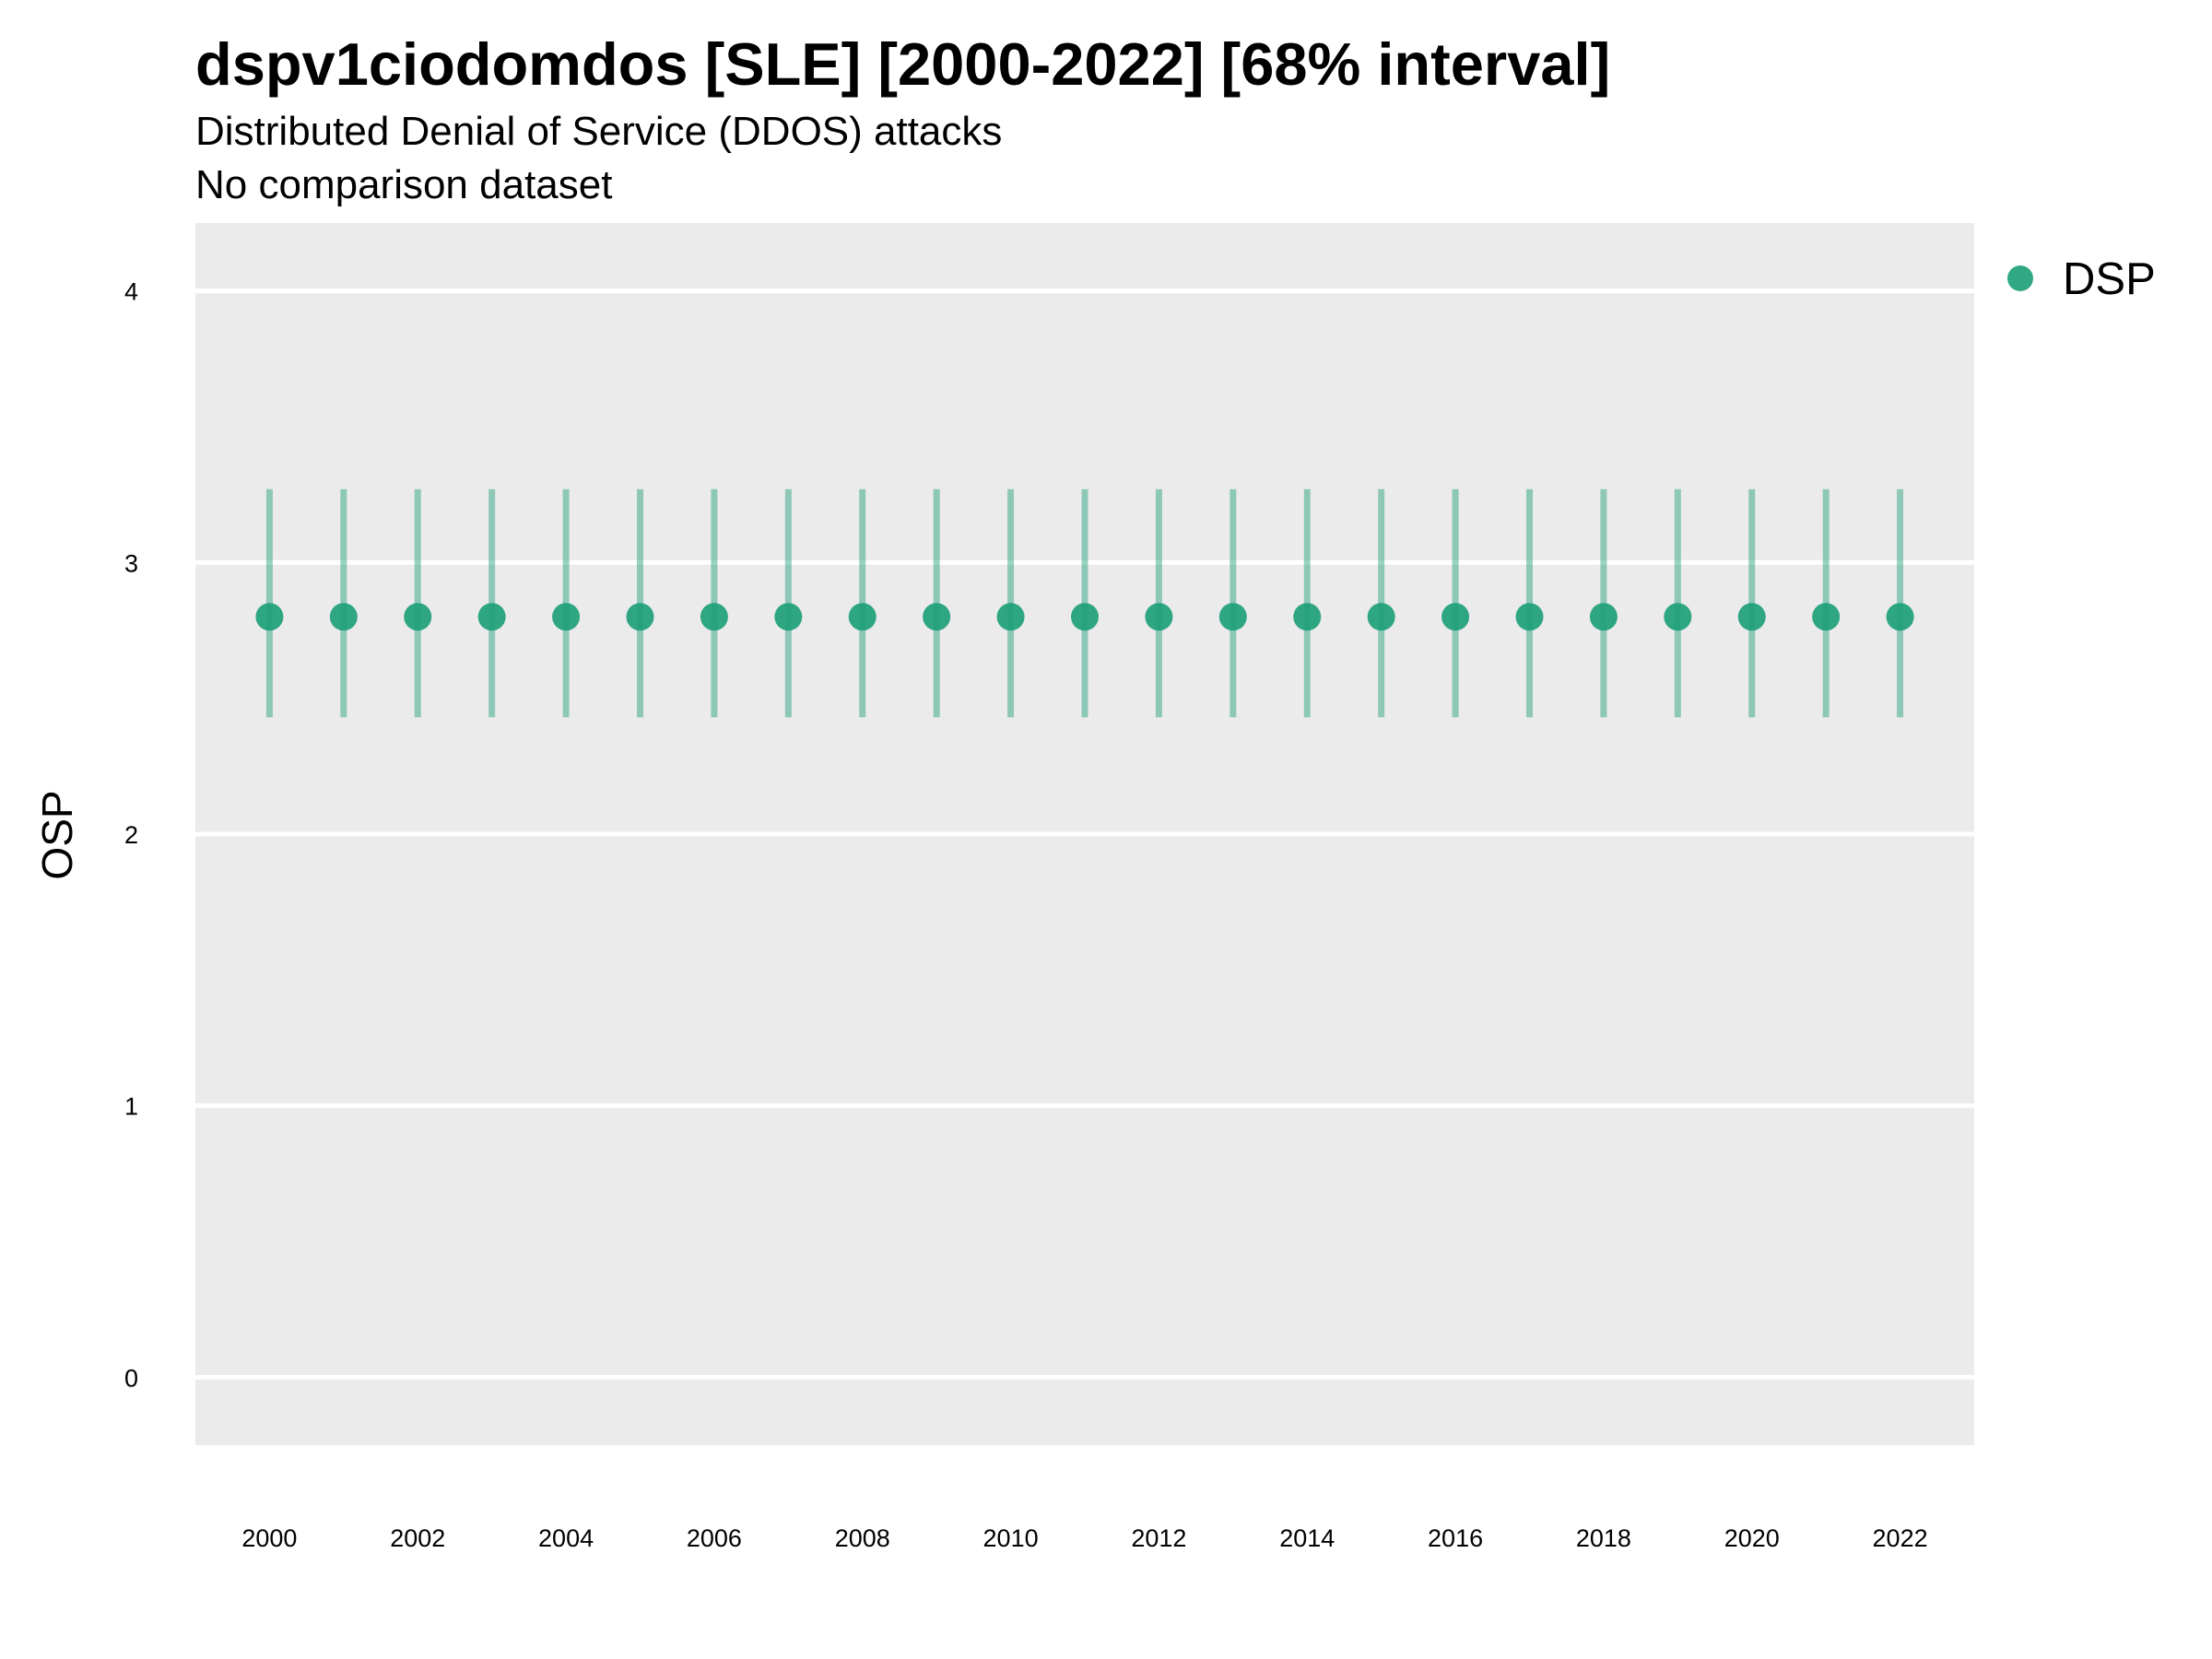 The width and height of the screenshot is (2212, 1659). What do you see at coordinates (862, 1538) in the screenshot?
I see `x-tick-label: 2008` at bounding box center [862, 1538].